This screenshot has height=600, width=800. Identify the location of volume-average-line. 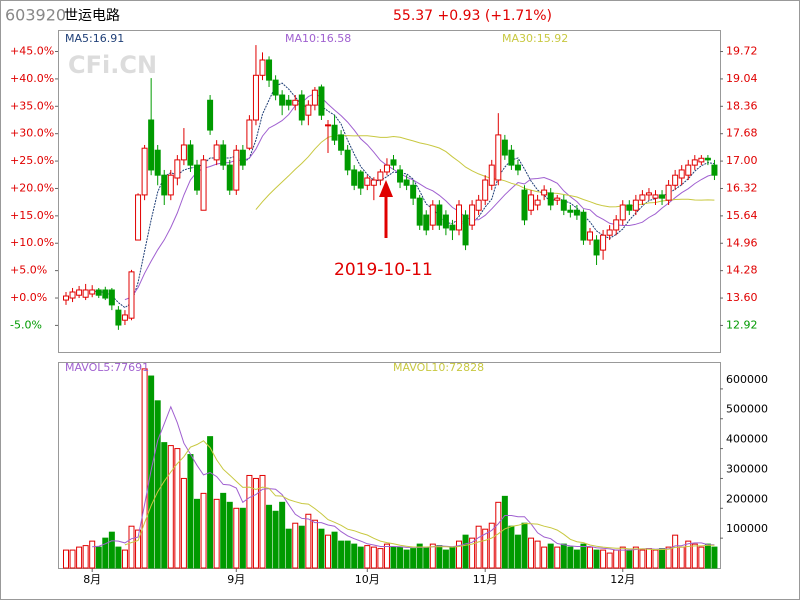
(419, 495).